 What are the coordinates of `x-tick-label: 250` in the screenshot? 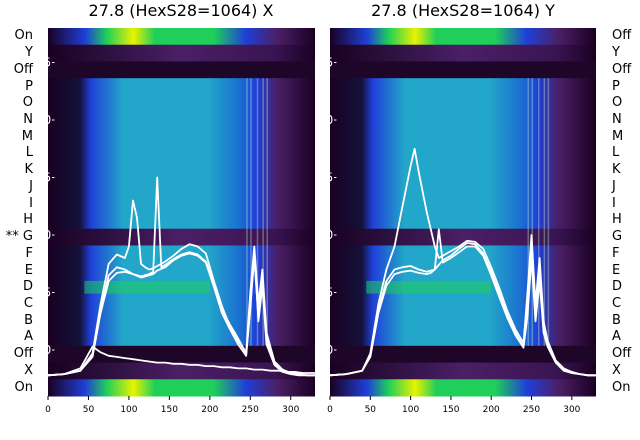 It's located at (250, 410).